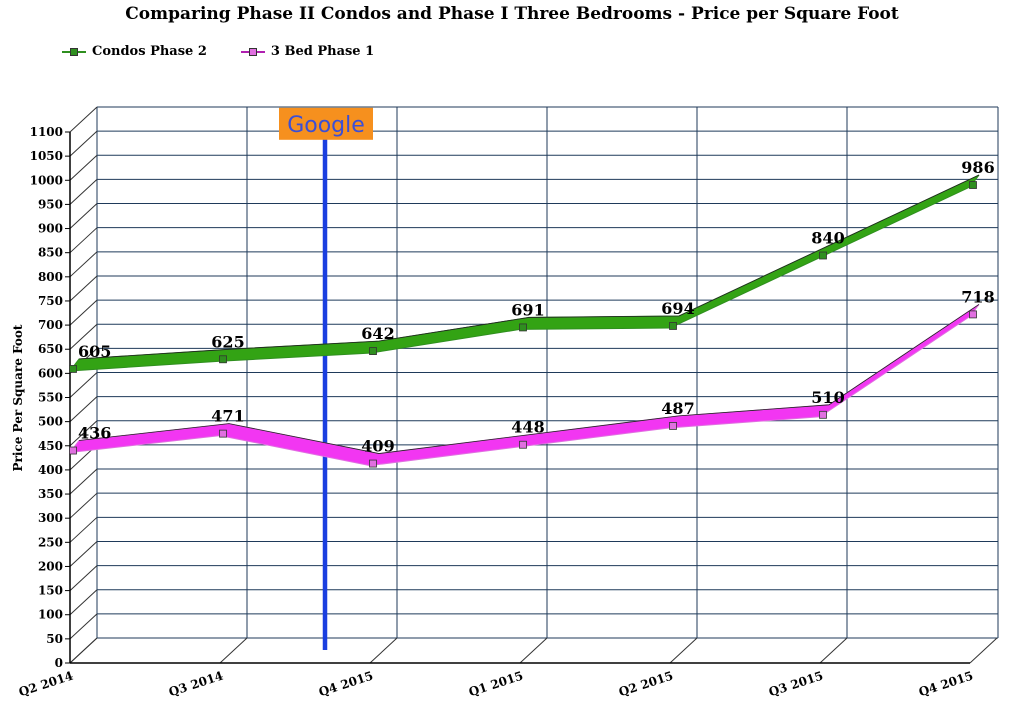 This screenshot has height=714, width=1024. What do you see at coordinates (50, 446) in the screenshot?
I see `y-tick-label: 450` at bounding box center [50, 446].